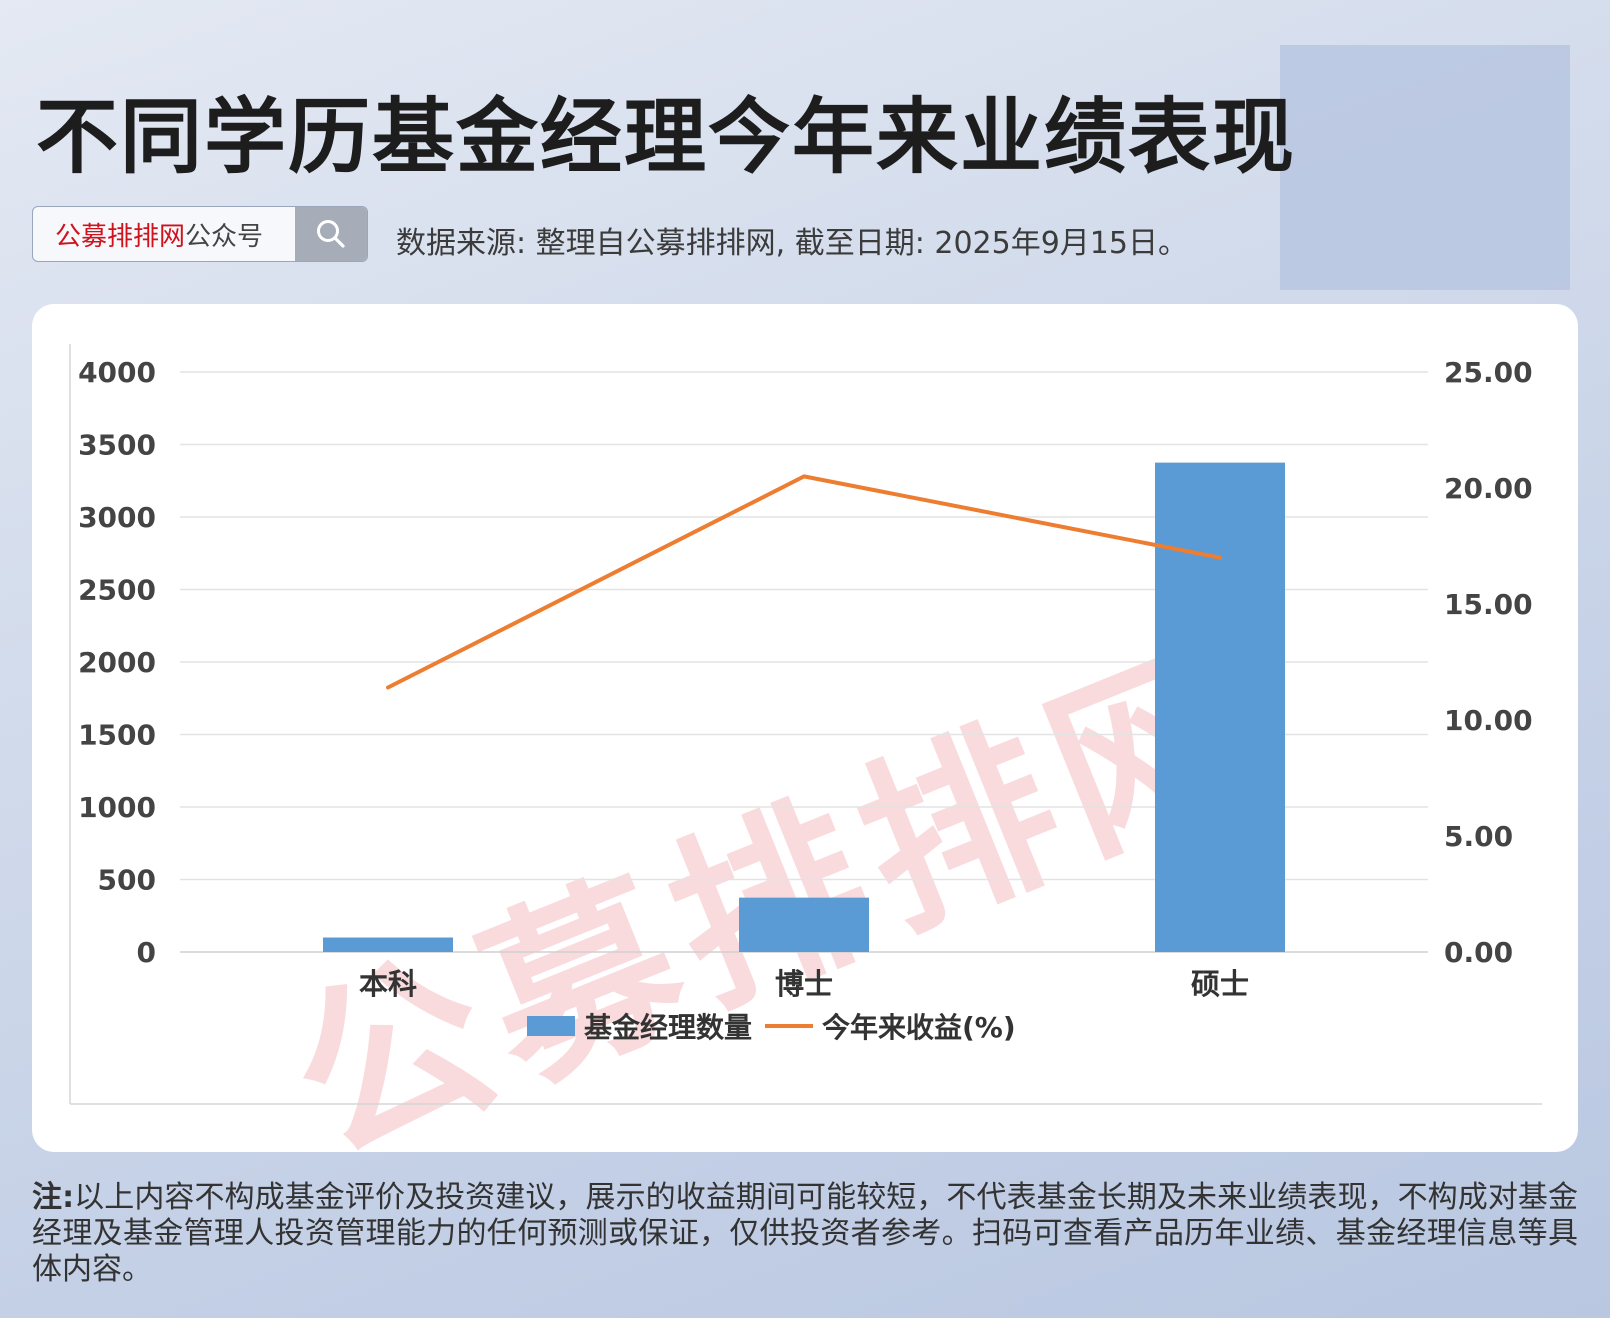 The image size is (1610, 1318). I want to click on right-tick-label: 20.00, so click(1488, 488).